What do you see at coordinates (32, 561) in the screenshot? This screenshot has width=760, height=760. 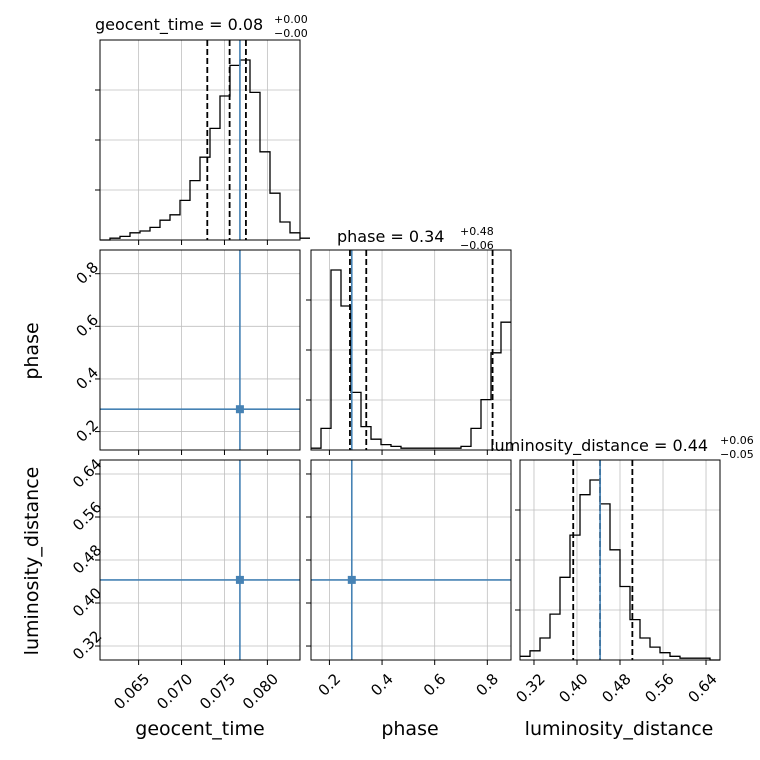 I see `ylabel-luminosity-distance: luminosity_distance` at bounding box center [32, 561].